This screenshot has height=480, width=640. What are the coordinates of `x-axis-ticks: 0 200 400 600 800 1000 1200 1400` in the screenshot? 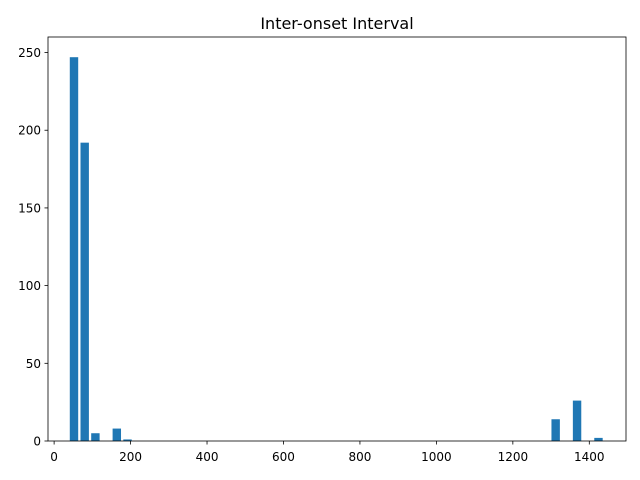 It's located at (327, 452).